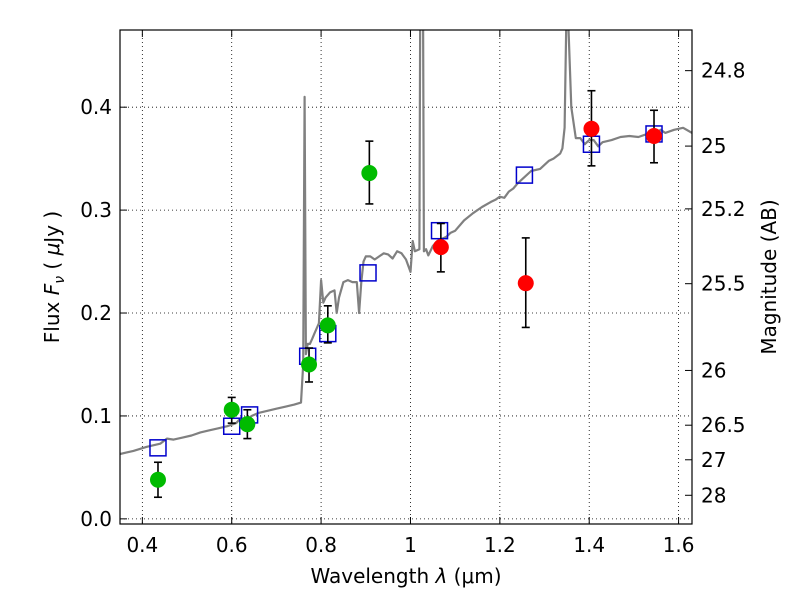 Image resolution: width=800 pixels, height=600 pixels. I want to click on y-tick-label: 0.1, so click(96, 416).